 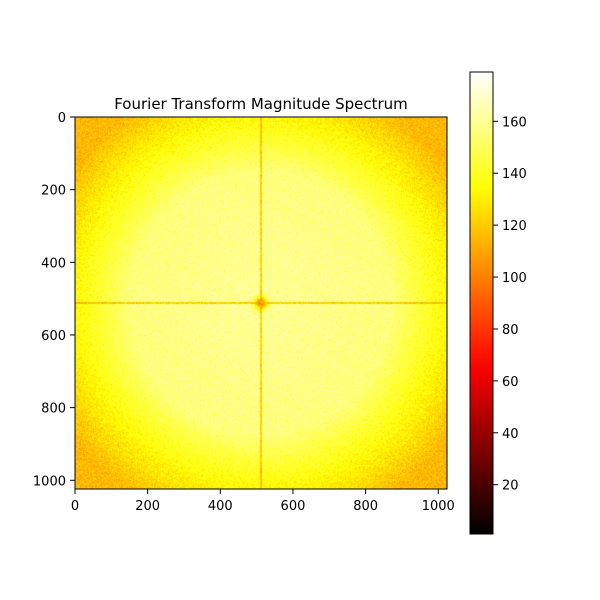 What do you see at coordinates (53, 409) in the screenshot?
I see `y-tick-label: 800` at bounding box center [53, 409].